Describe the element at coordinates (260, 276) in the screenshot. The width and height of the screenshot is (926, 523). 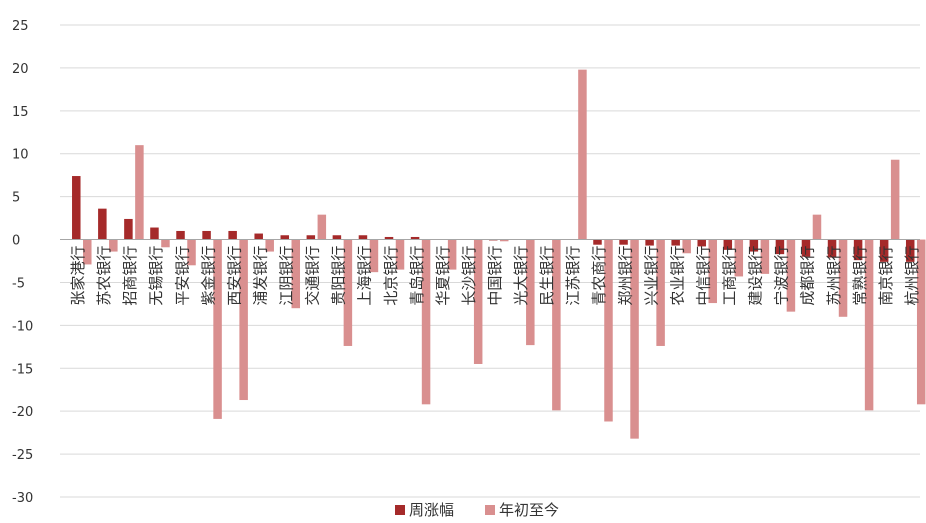
I see `x-category-label: 浦发银行` at that location.